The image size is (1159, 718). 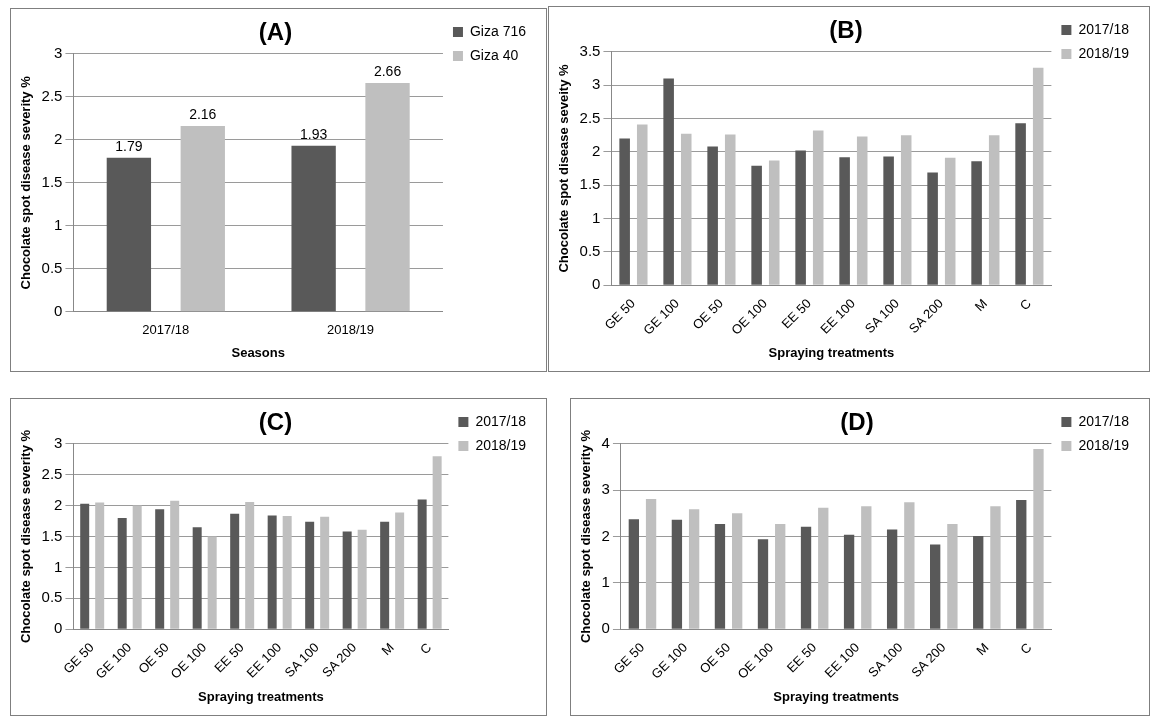 What do you see at coordinates (846, 30) in the screenshot?
I see `chart-title: (B)` at bounding box center [846, 30].